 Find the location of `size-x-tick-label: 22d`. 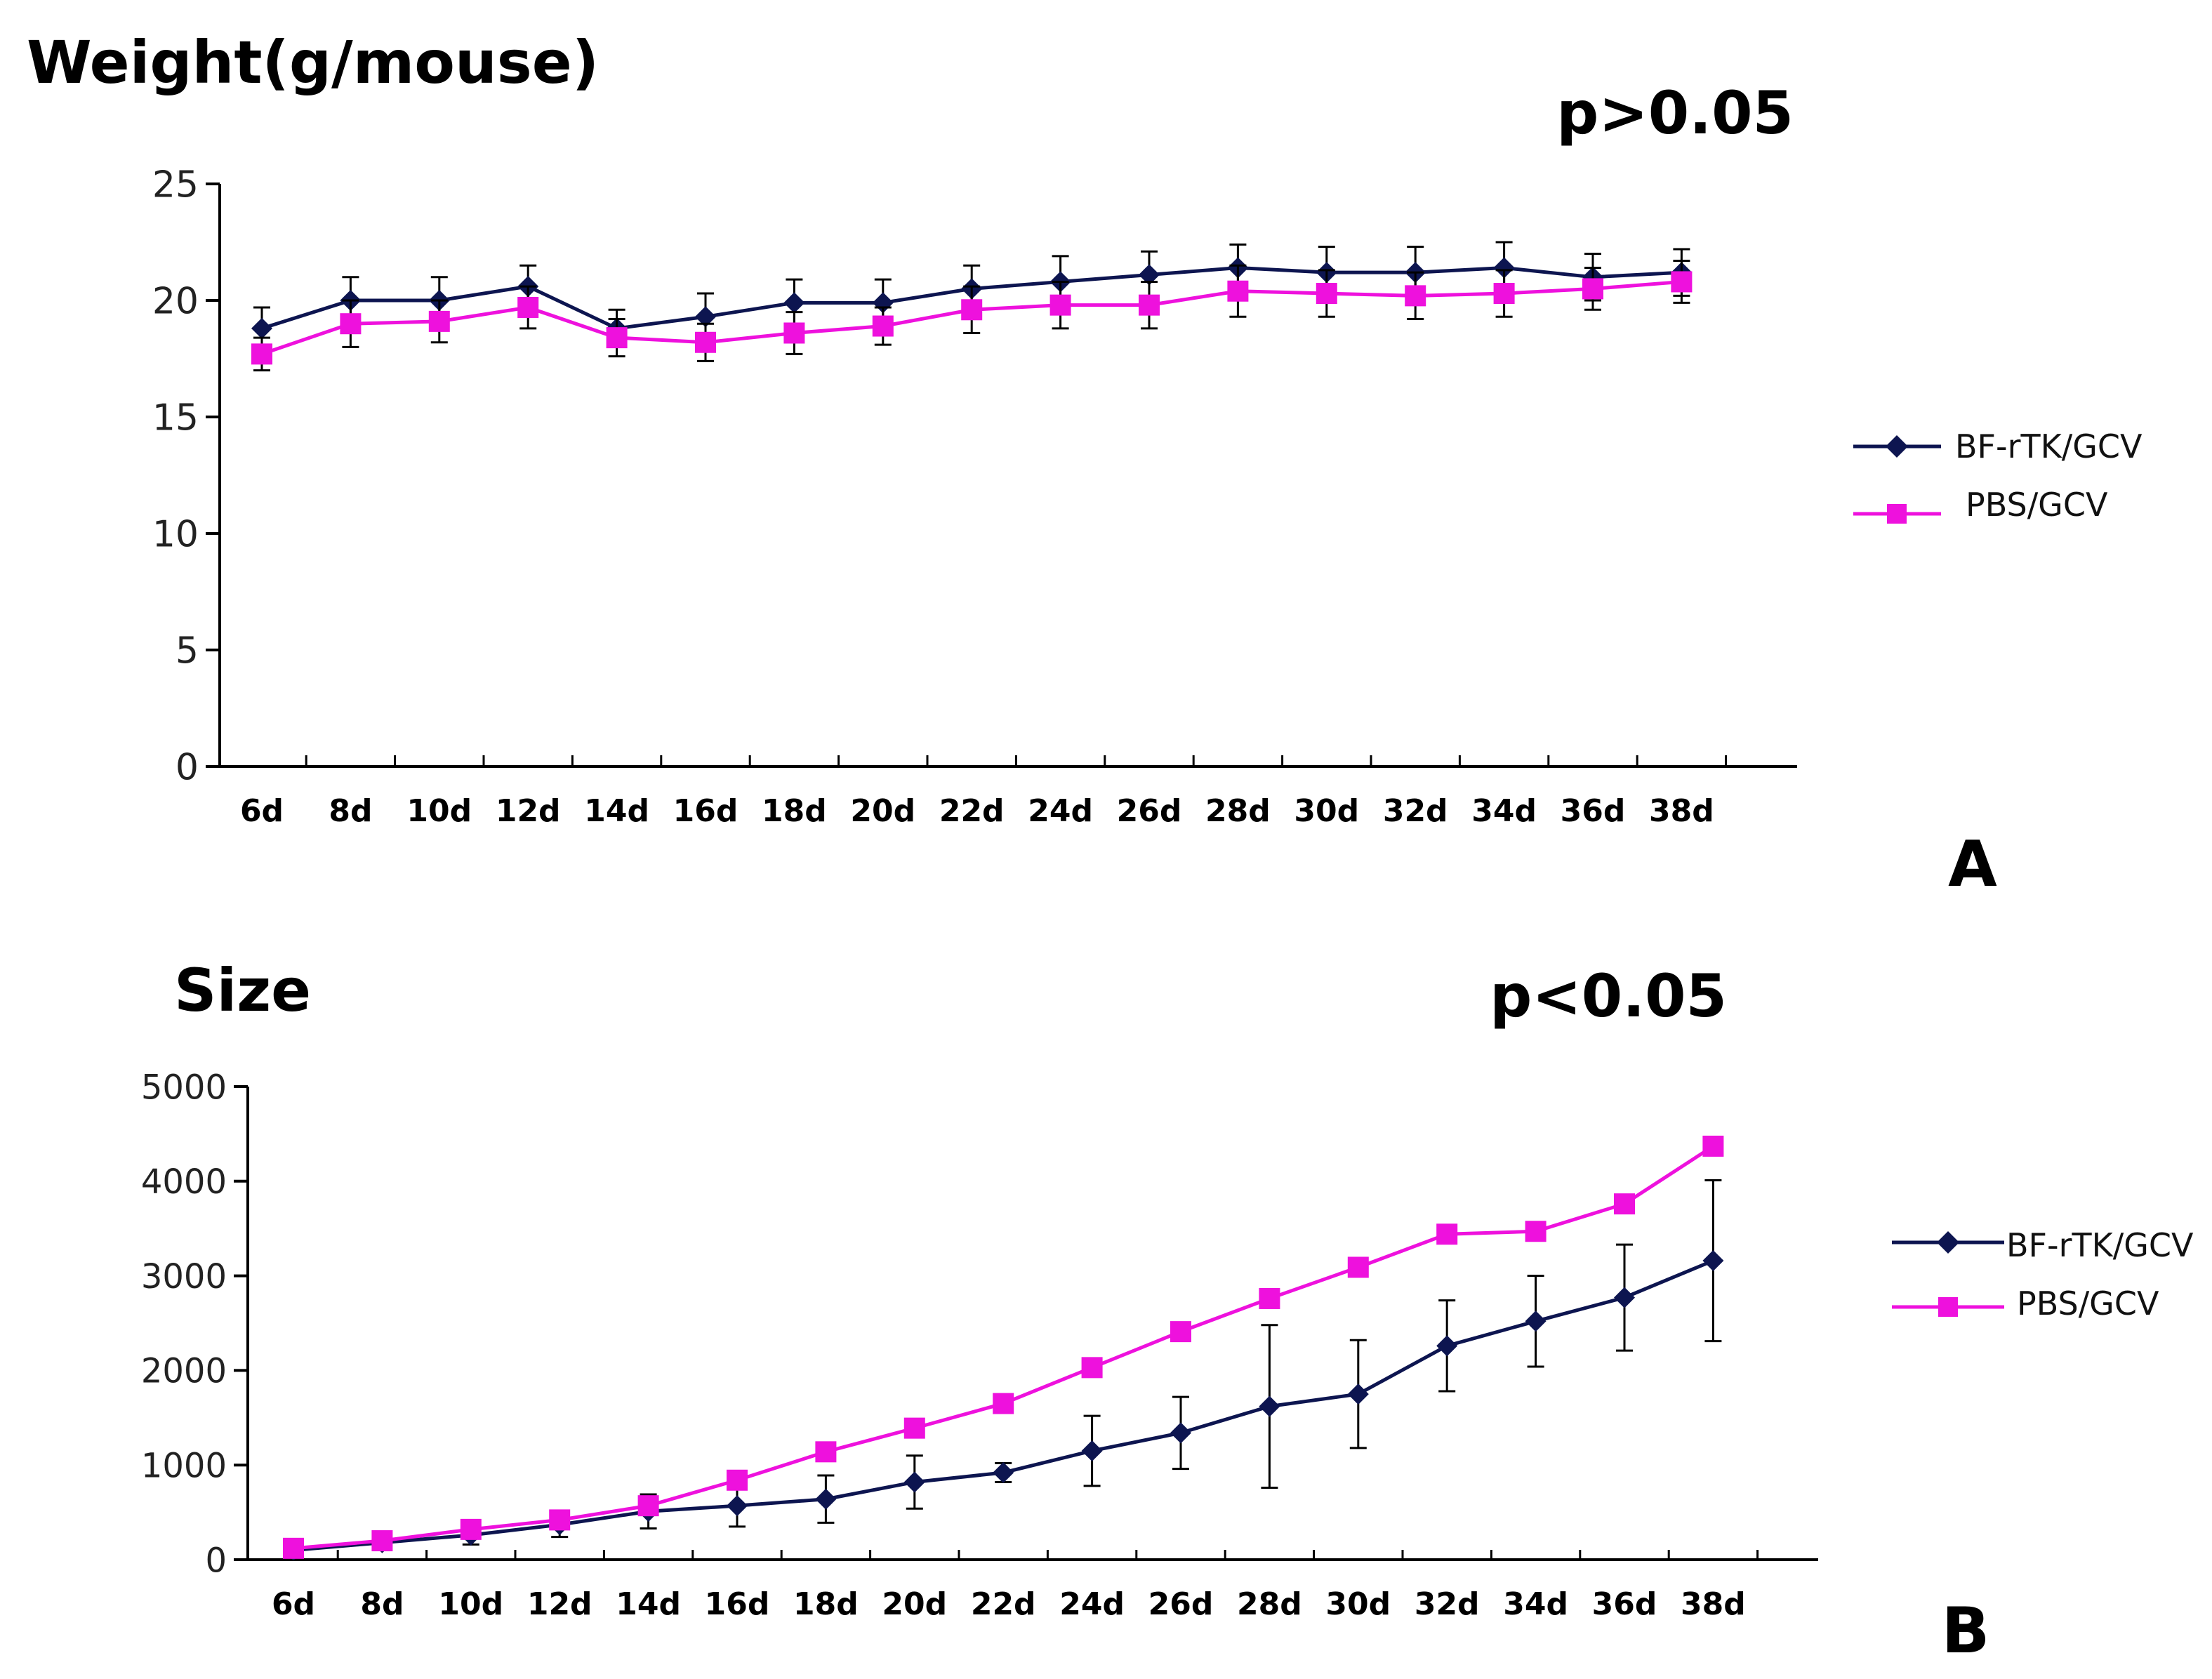

size-x-tick-label: 22d is located at coordinates (1004, 1604).